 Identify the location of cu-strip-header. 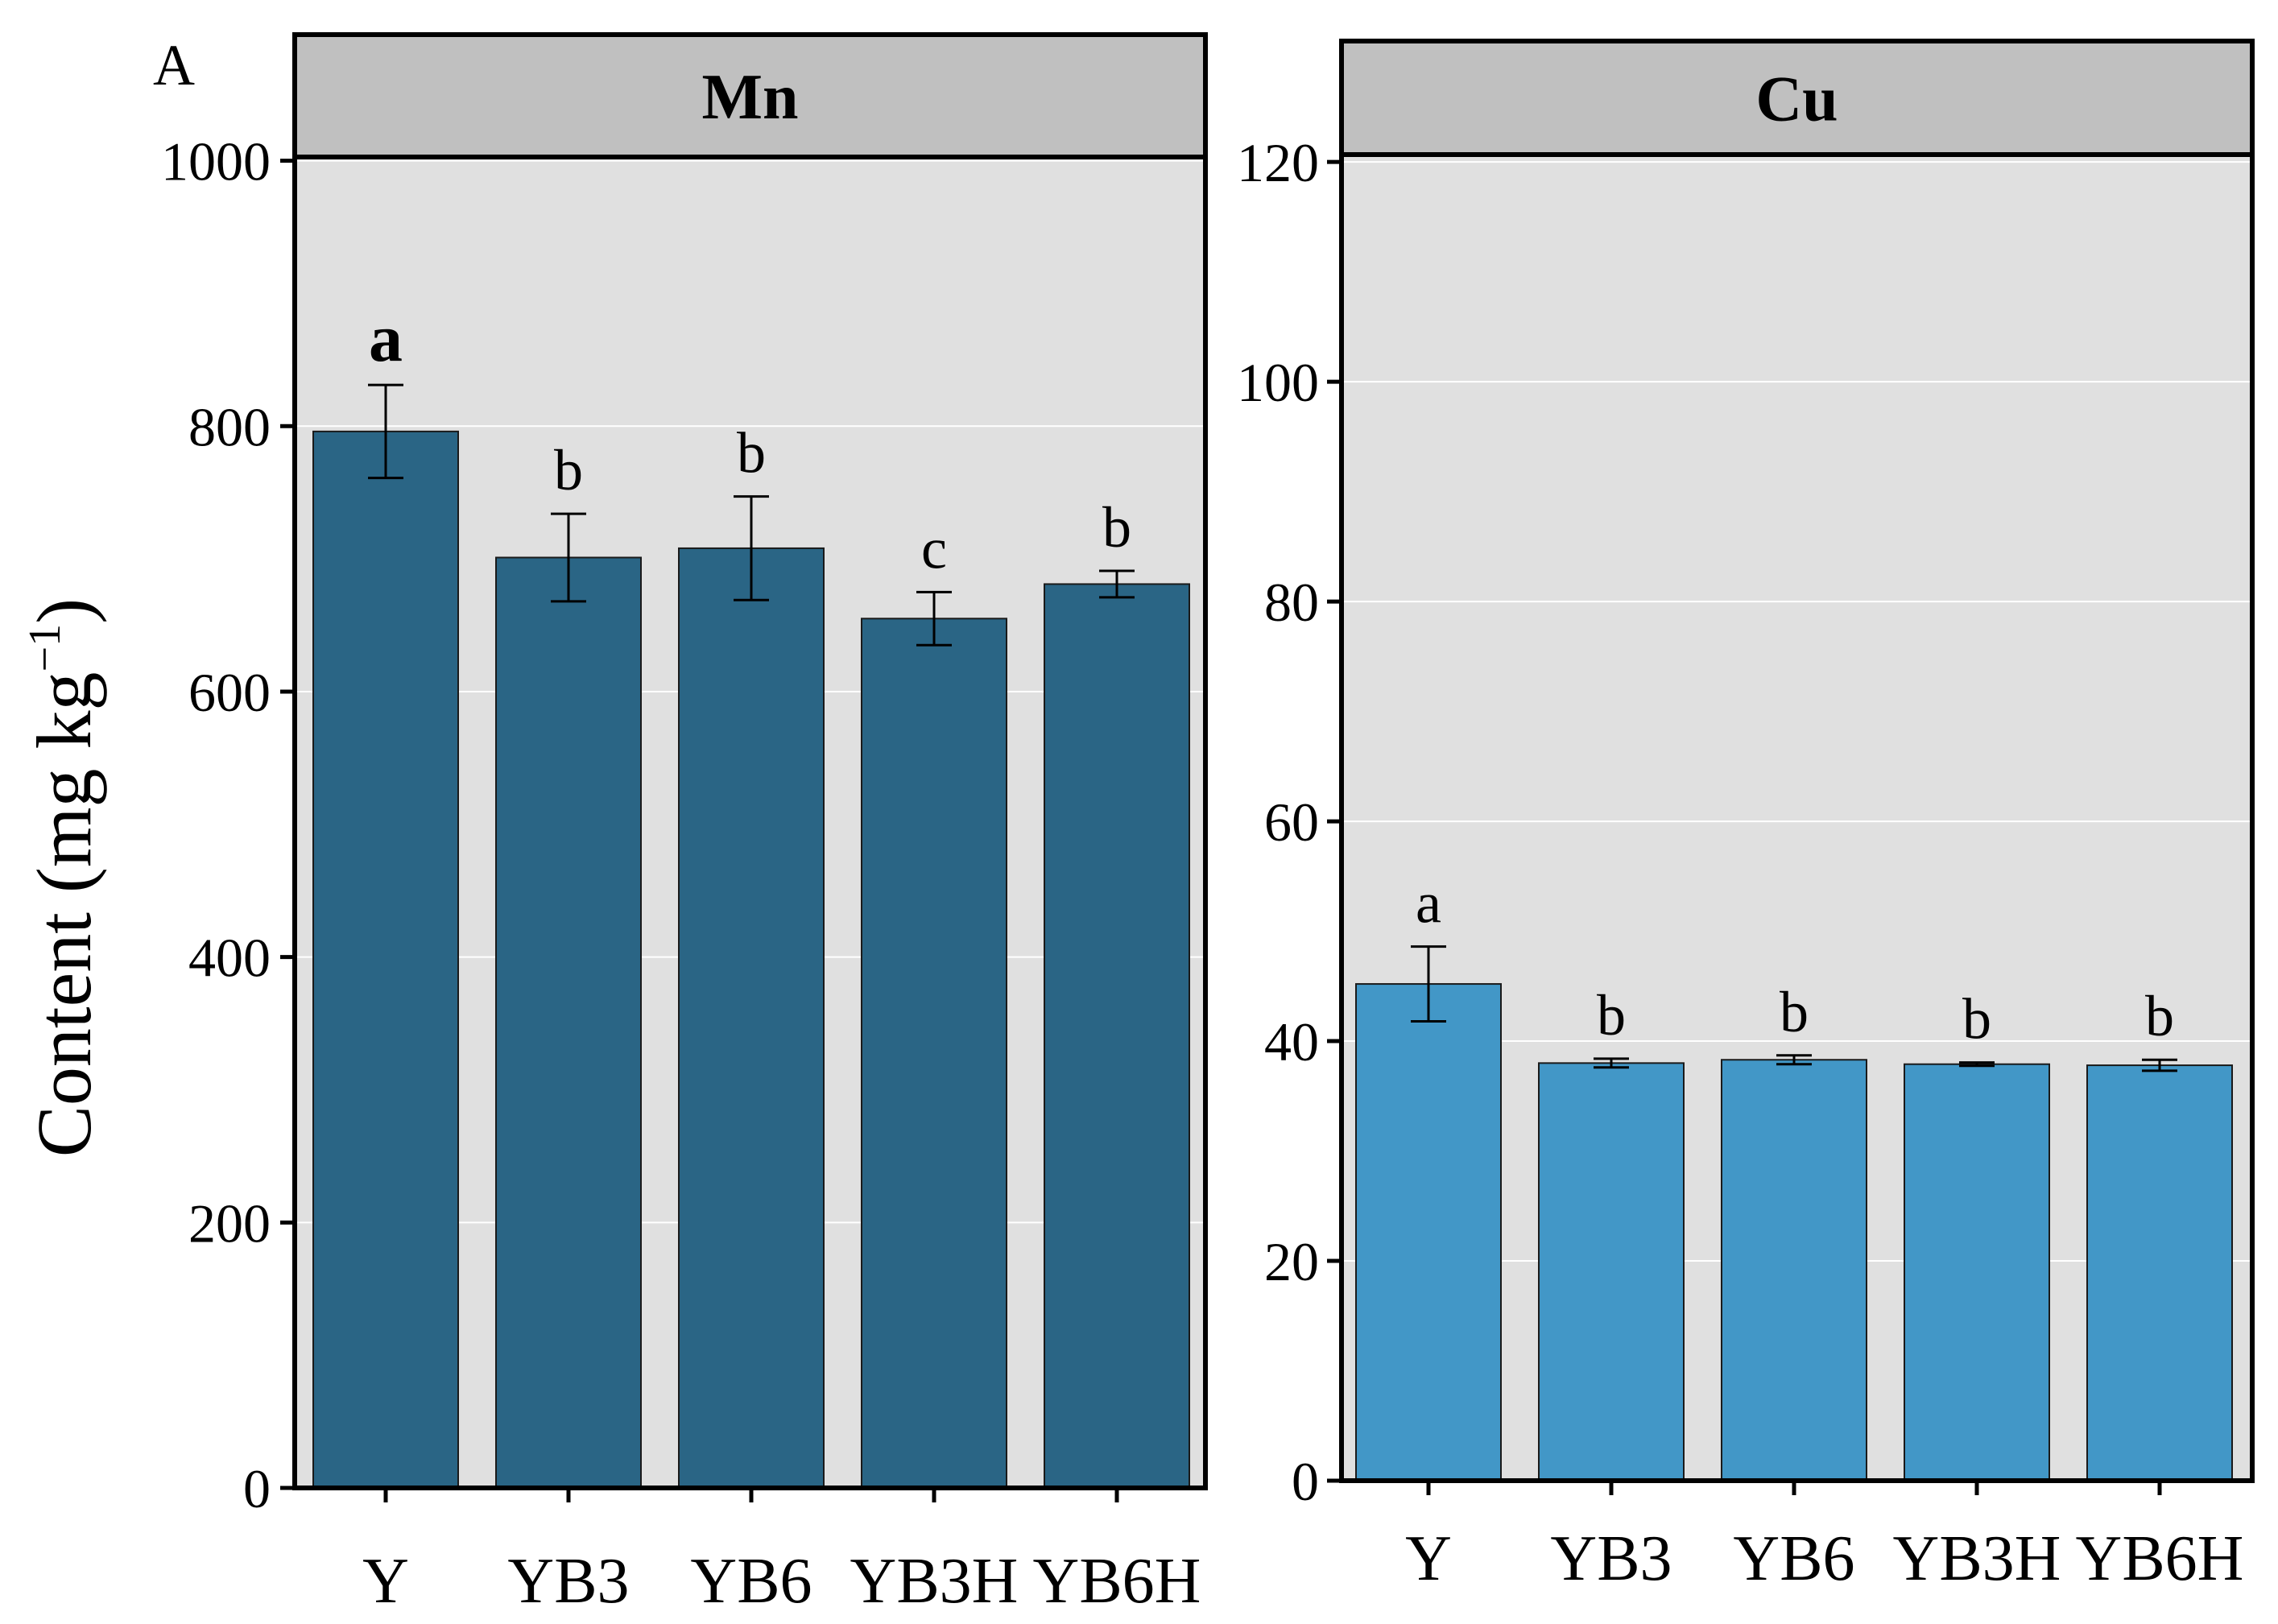
(1797, 98).